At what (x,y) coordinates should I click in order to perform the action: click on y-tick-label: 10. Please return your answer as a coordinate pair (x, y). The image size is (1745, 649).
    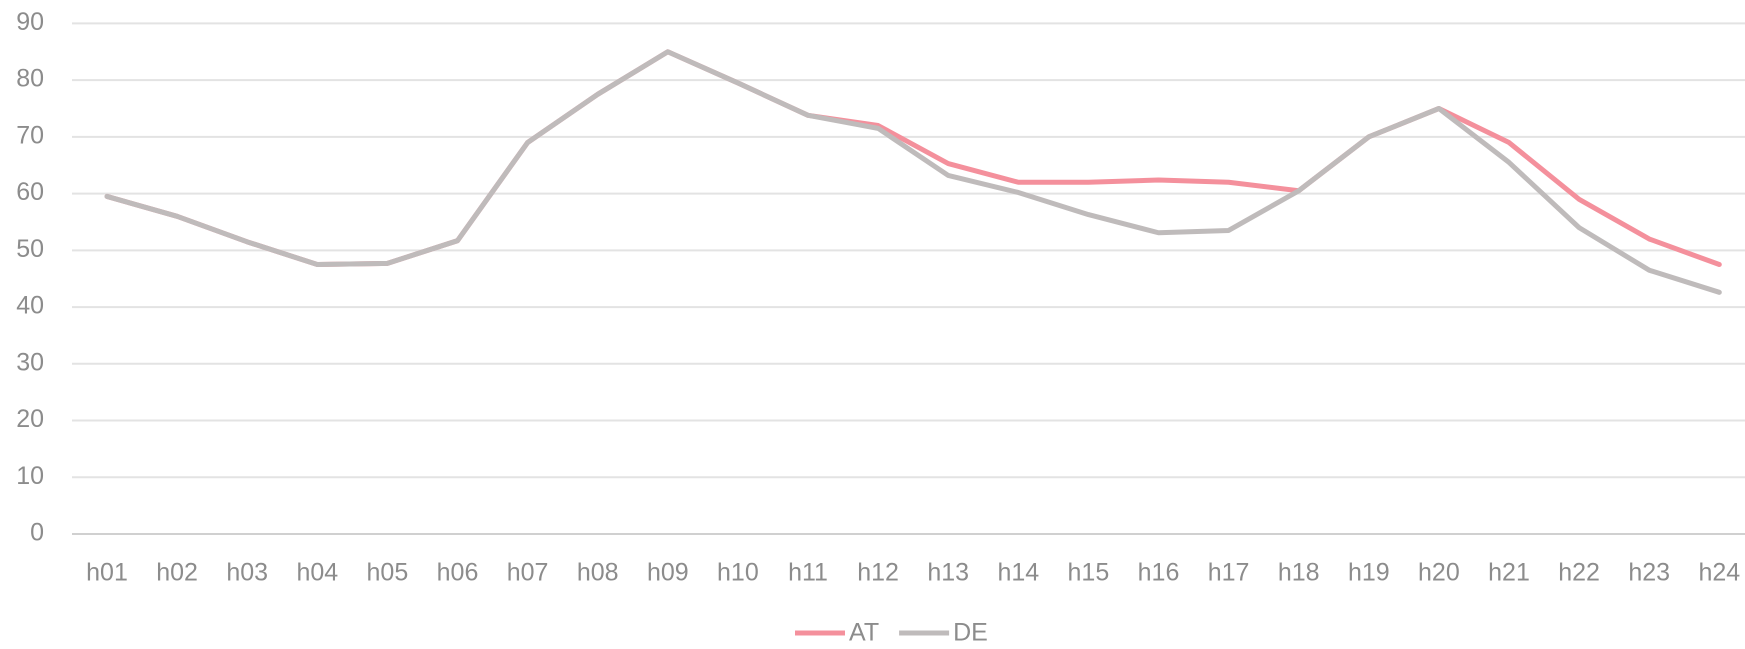
    Looking at the image, I should click on (30, 476).